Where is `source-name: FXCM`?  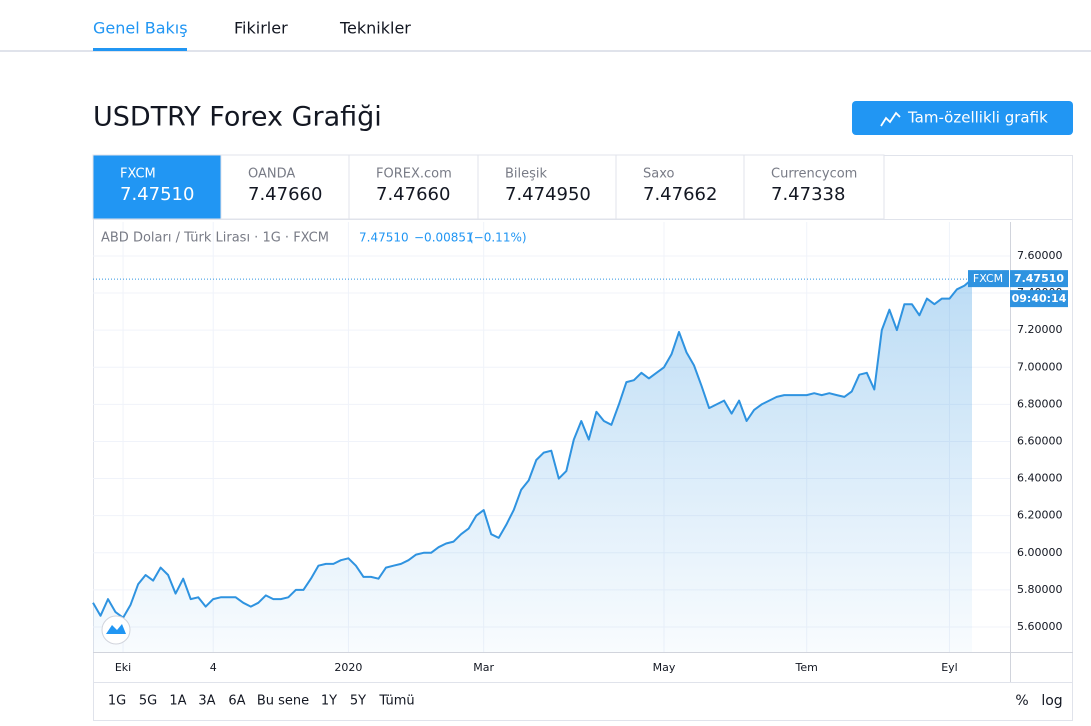
source-name: FXCM is located at coordinates (138, 174).